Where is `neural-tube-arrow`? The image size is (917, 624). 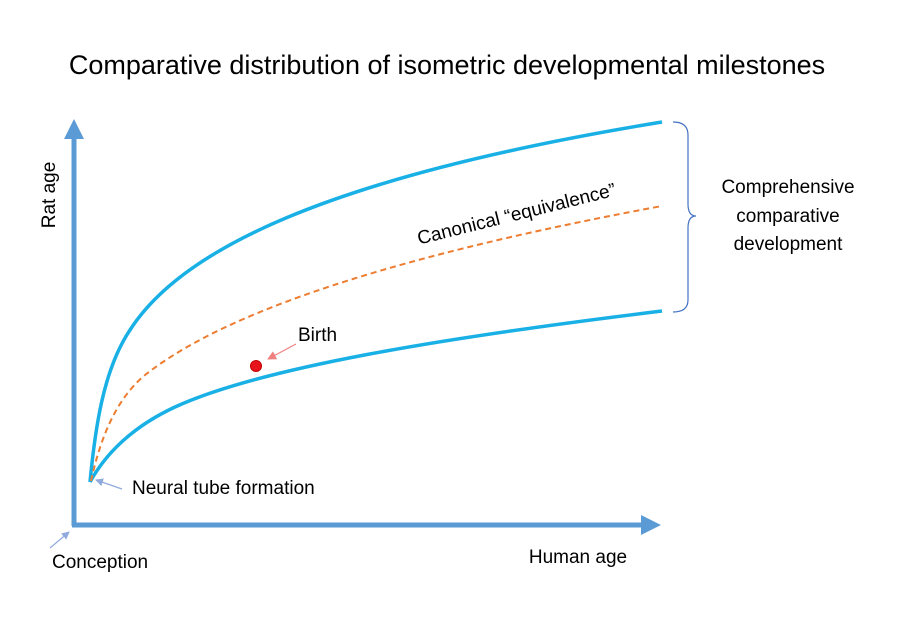 neural-tube-arrow is located at coordinates (109, 484).